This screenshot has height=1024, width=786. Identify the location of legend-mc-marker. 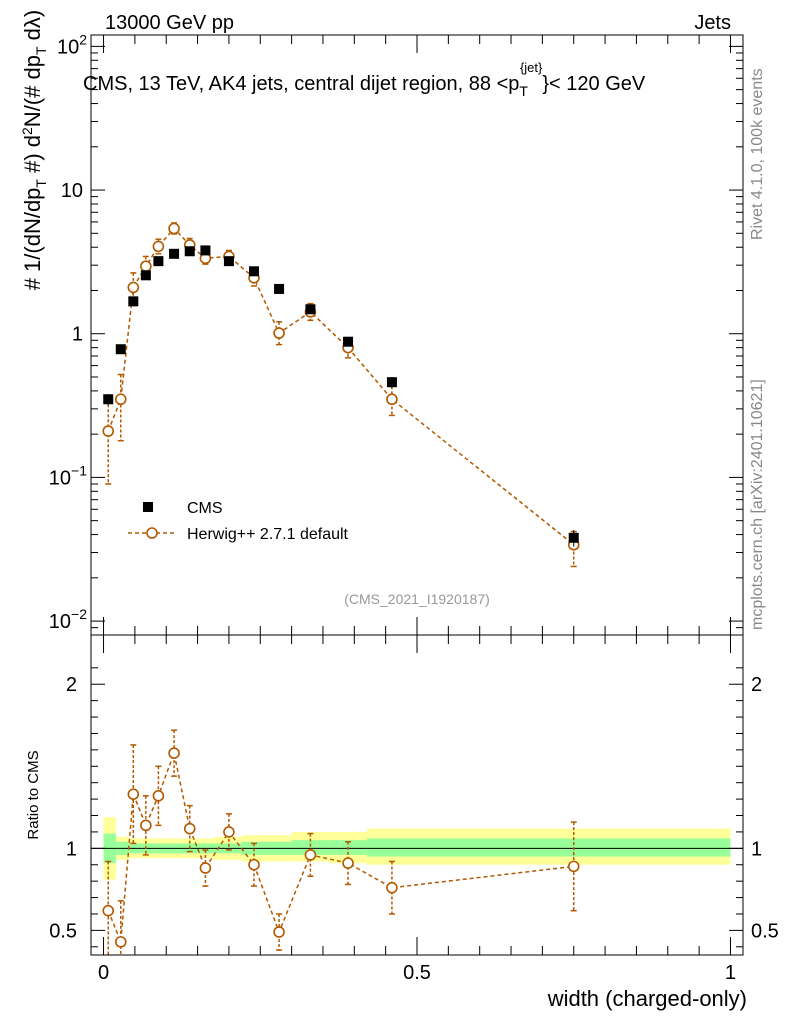
(152, 533).